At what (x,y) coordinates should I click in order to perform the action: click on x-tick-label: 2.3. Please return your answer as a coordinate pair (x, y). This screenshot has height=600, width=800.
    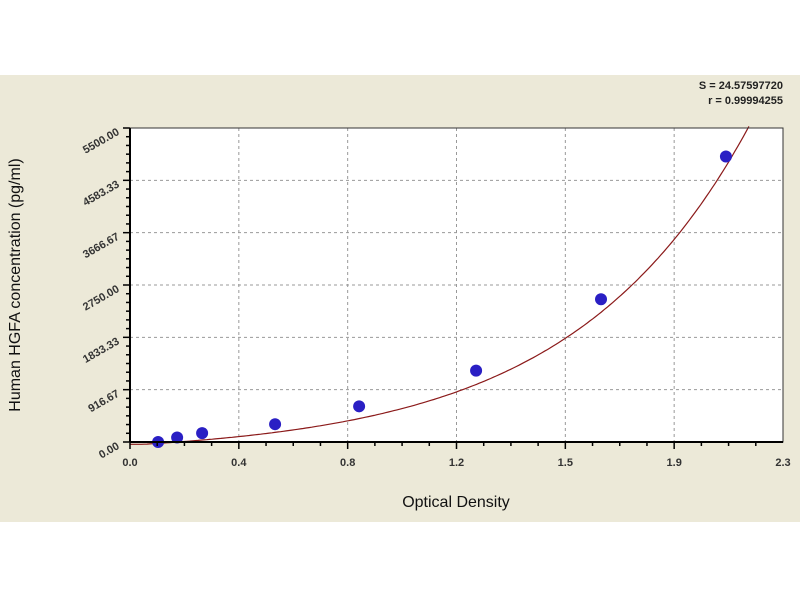
    Looking at the image, I should click on (782, 463).